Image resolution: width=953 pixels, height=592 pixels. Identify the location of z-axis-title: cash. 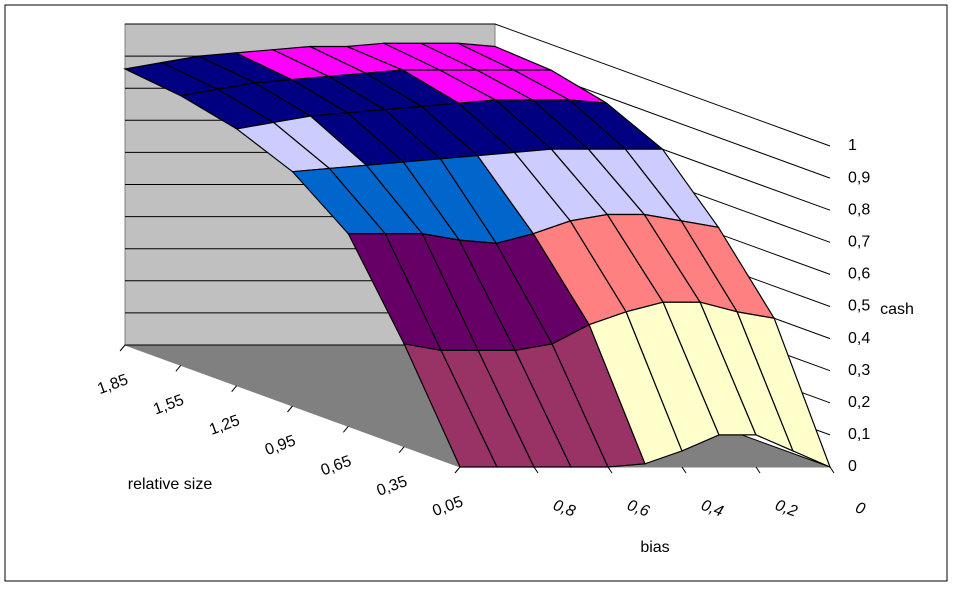
(897, 309).